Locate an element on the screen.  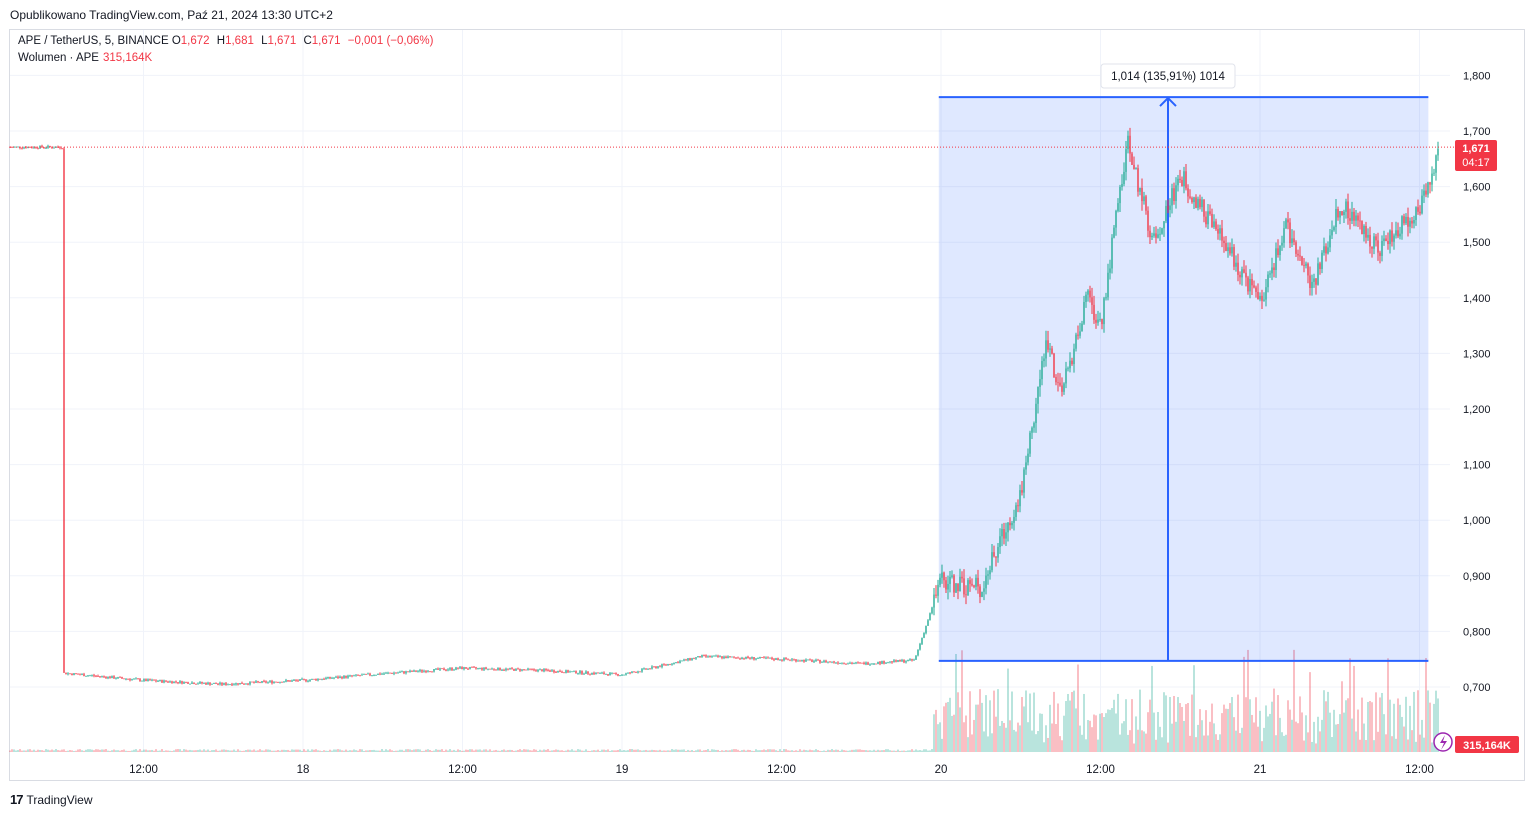
last-price-value: 1,671 is located at coordinates (1476, 149).